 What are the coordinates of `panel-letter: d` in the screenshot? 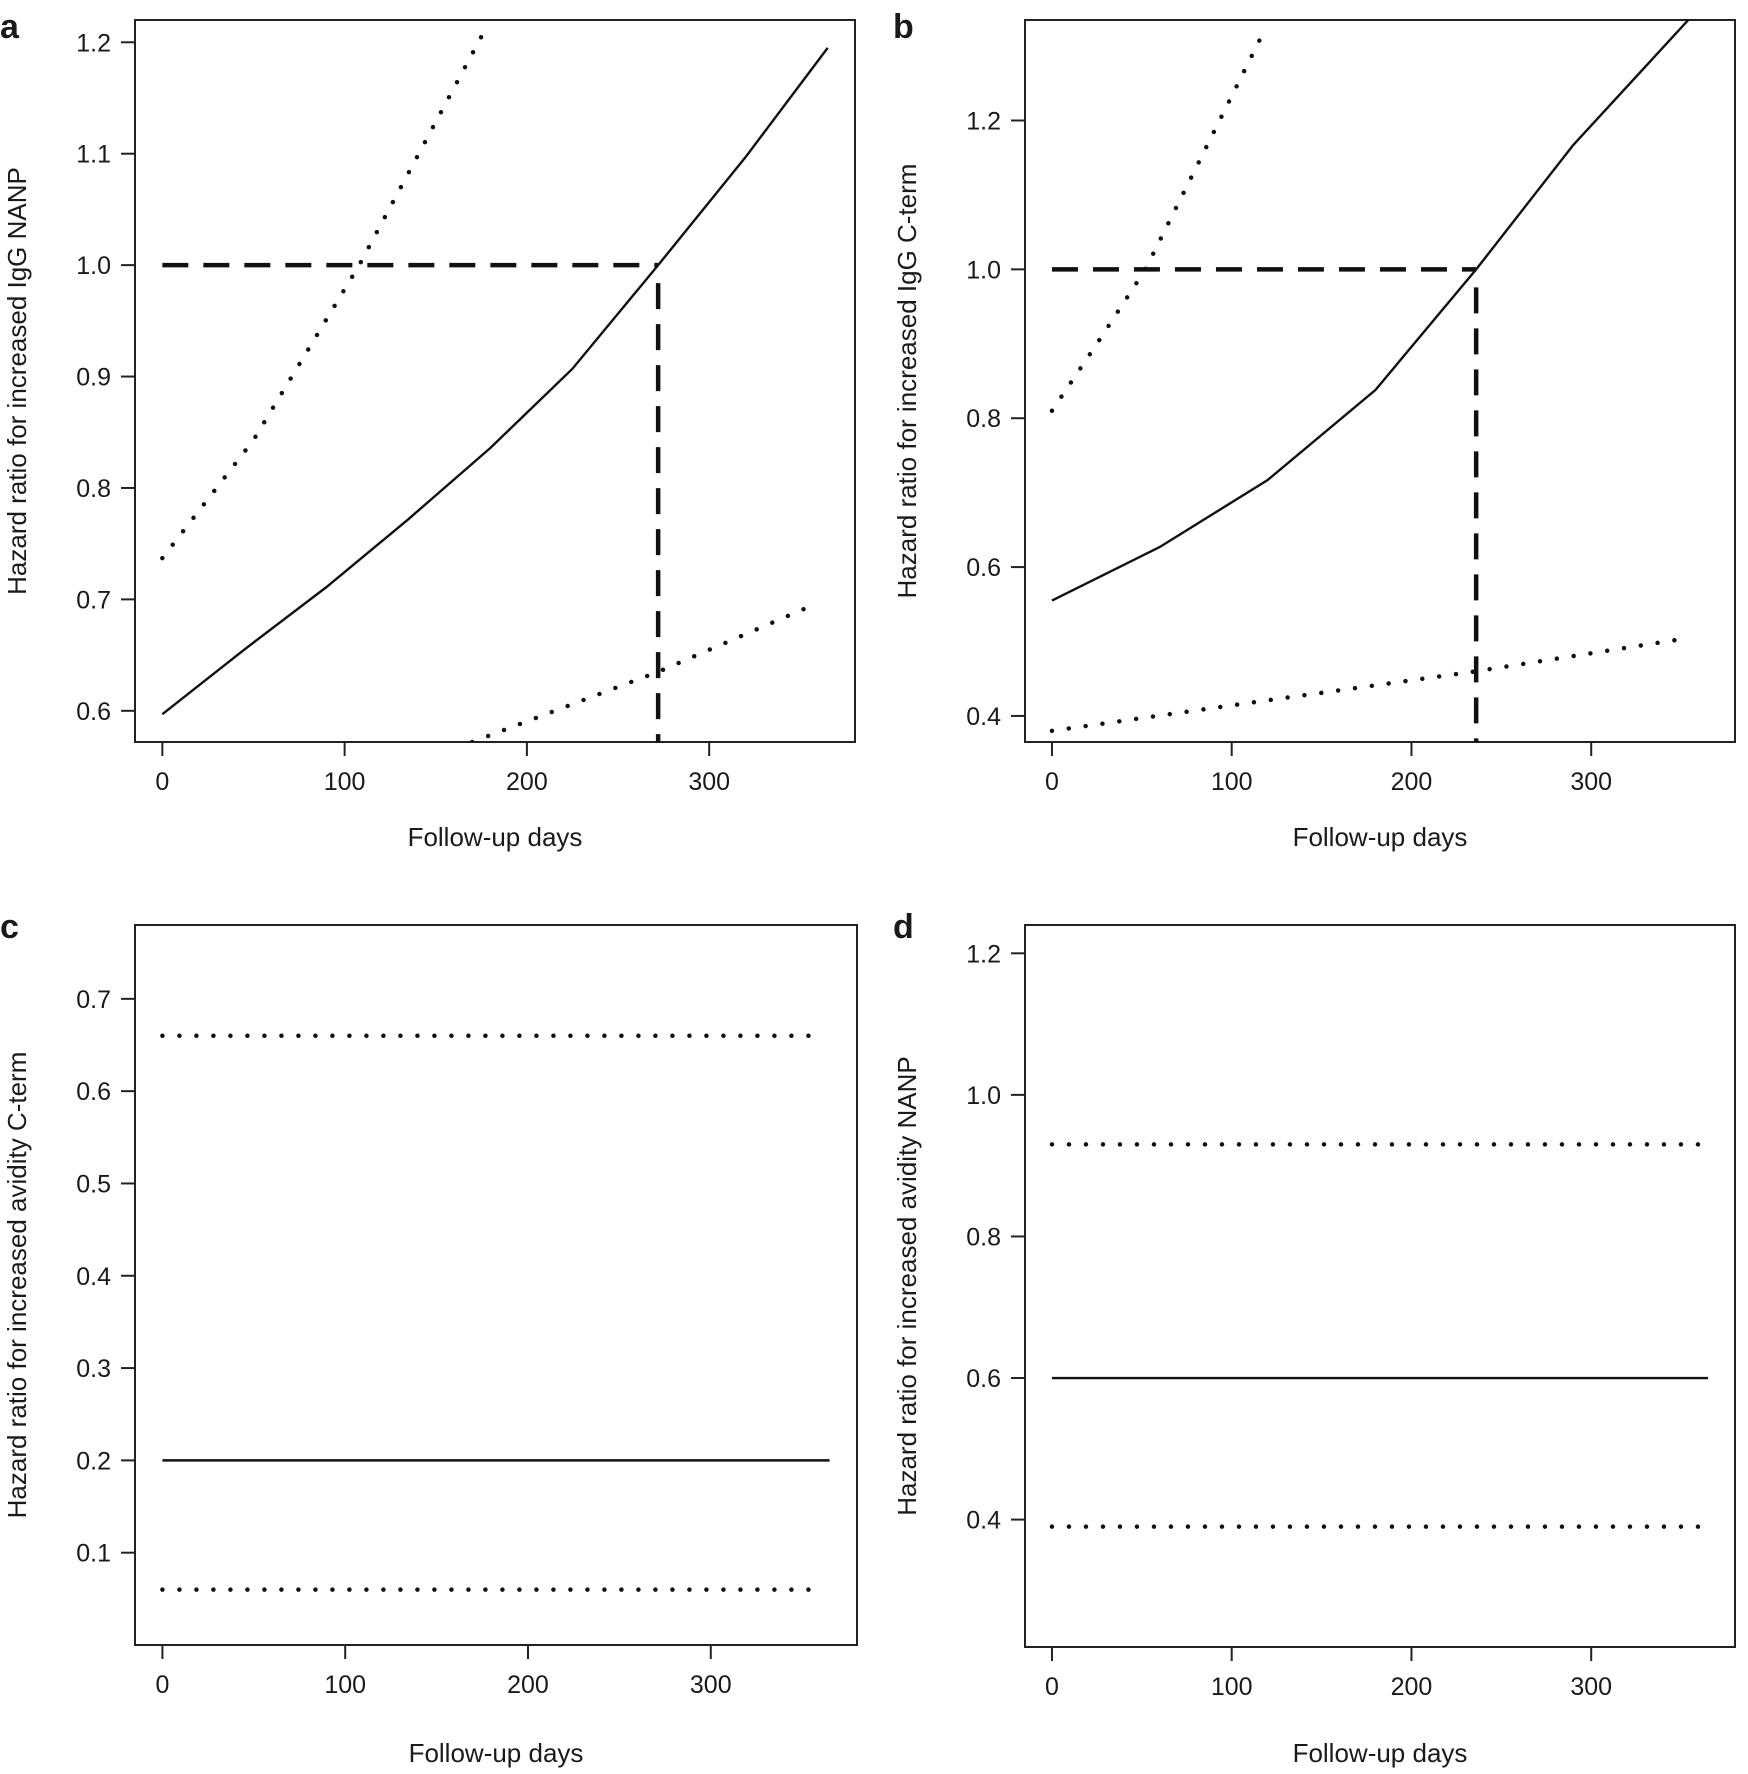 It's located at (903, 927).